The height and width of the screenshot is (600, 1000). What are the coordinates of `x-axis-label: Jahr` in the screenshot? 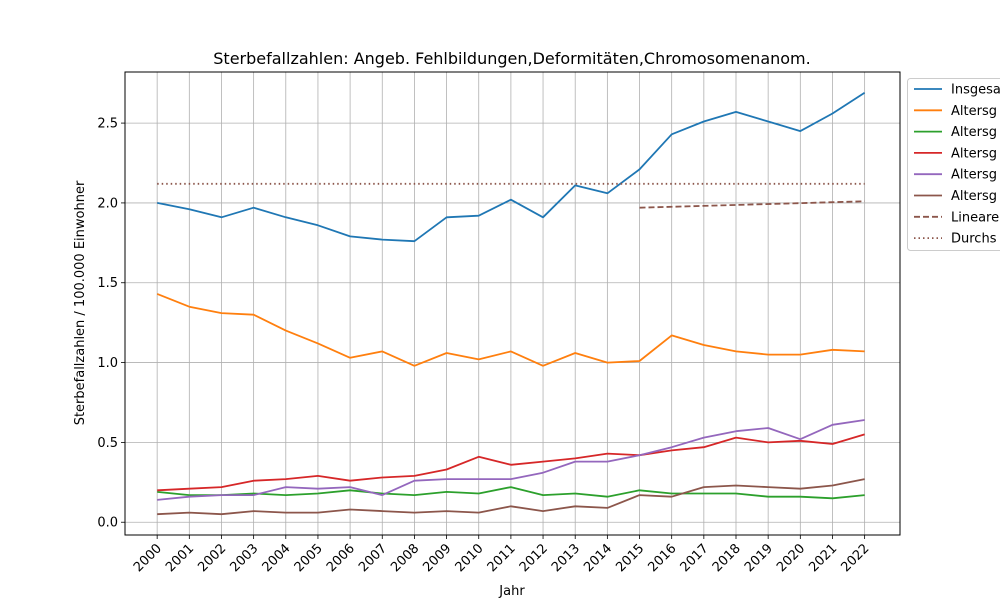 It's located at (511, 591).